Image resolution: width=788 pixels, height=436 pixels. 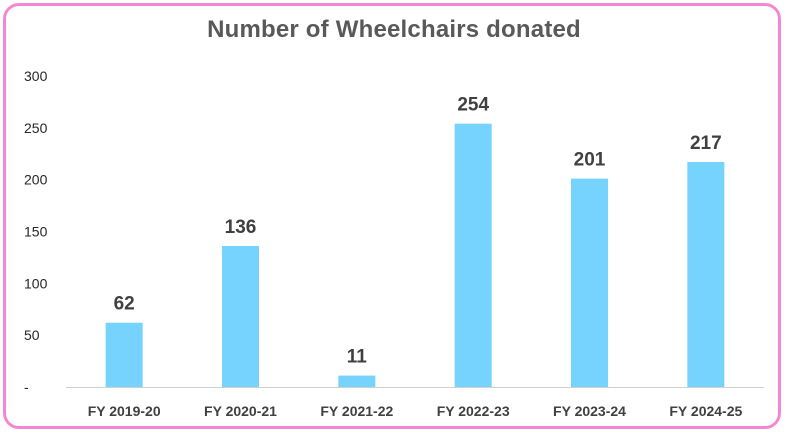 What do you see at coordinates (706, 143) in the screenshot?
I see `data-label: 217` at bounding box center [706, 143].